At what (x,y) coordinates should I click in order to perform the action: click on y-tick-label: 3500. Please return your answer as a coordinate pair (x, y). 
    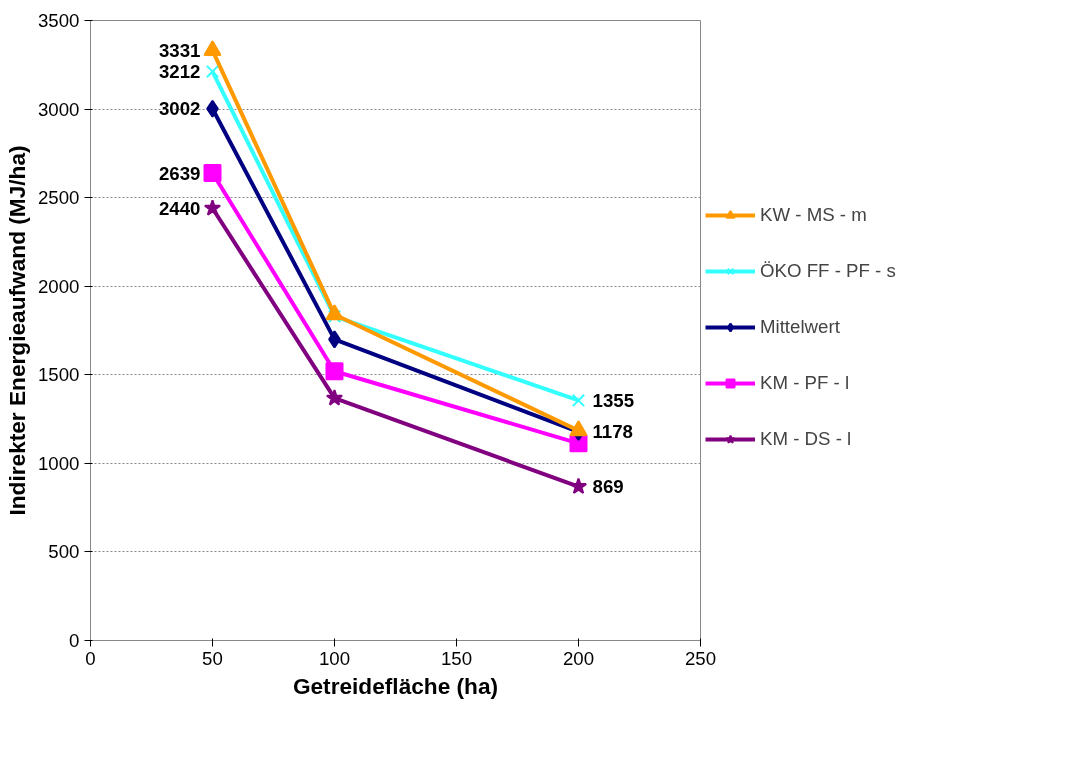
    Looking at the image, I should click on (59, 20).